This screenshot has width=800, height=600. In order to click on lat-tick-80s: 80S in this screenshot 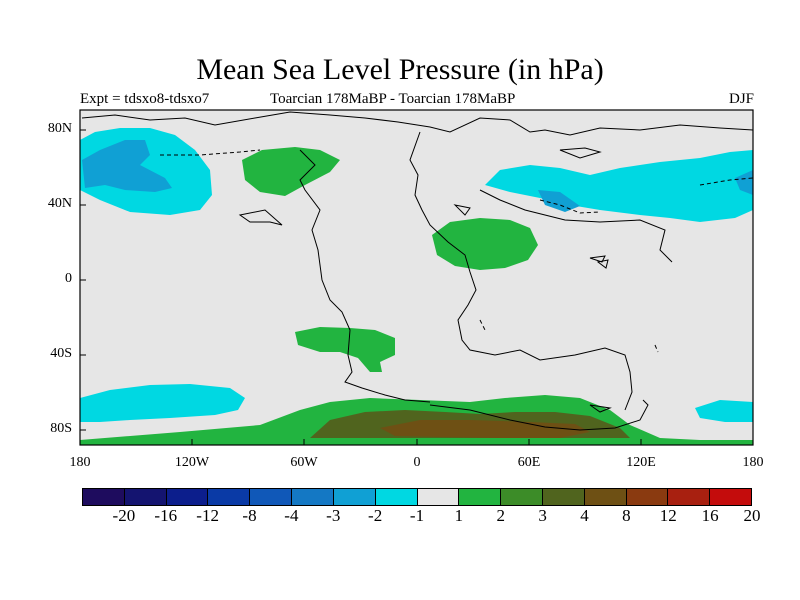, I will do `click(61, 428)`.